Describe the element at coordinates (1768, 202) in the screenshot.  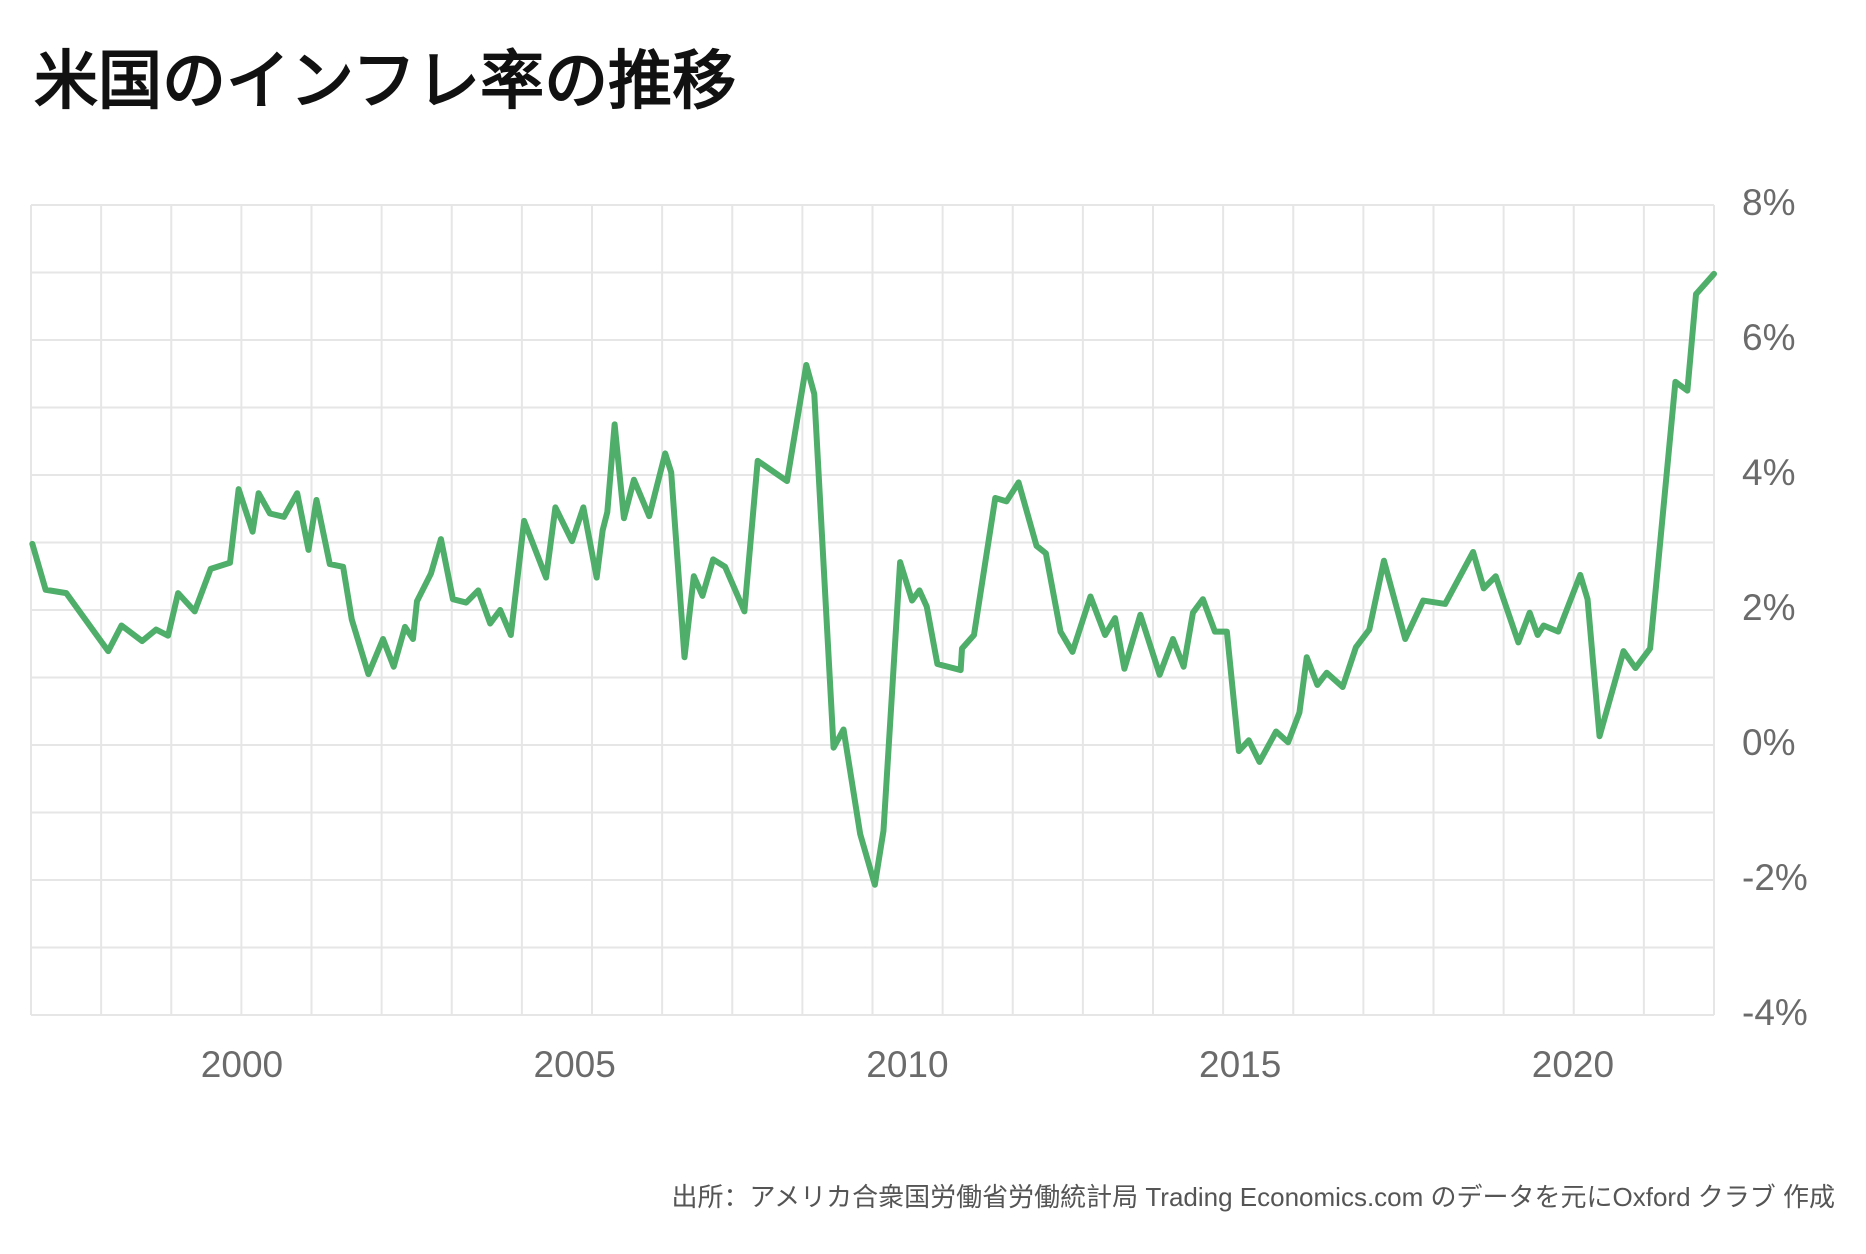
I see `y-tick-label: 8%` at that location.